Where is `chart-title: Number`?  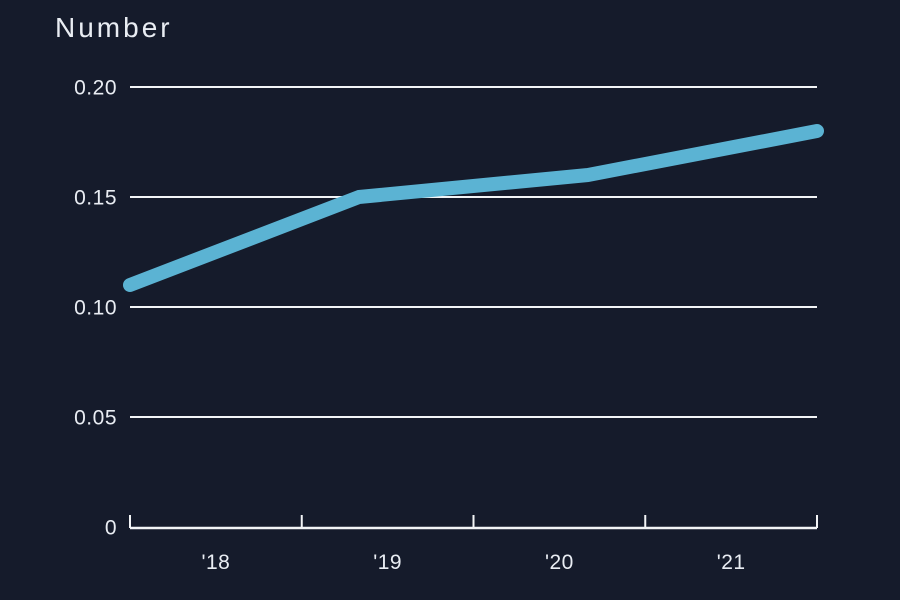 chart-title: Number is located at coordinates (114, 27).